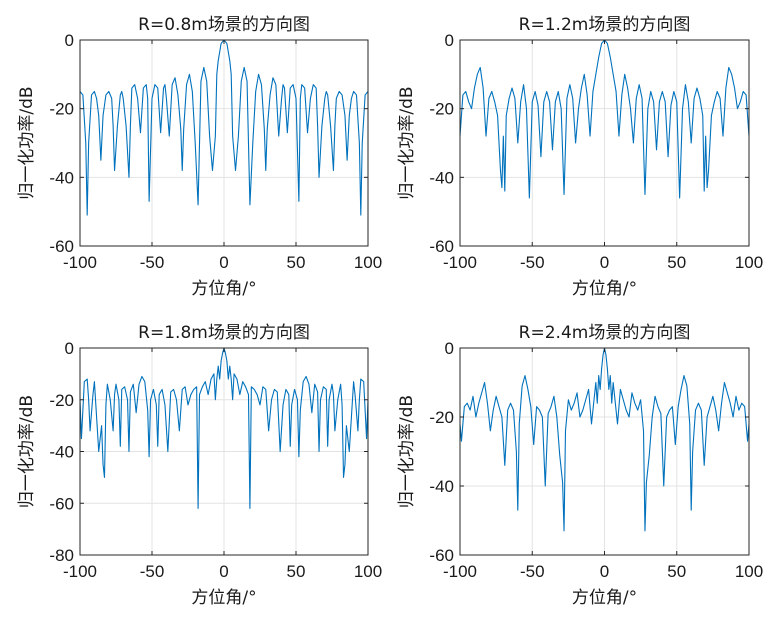 This screenshot has height=636, width=784. I want to click on y-tick-label: -80, so click(61, 555).